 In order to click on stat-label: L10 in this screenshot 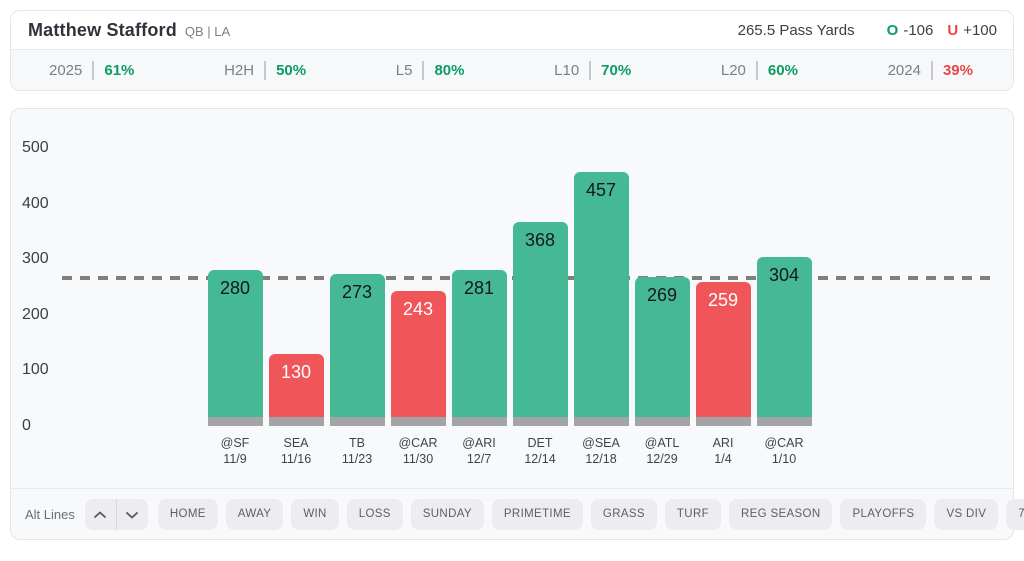, I will do `click(567, 70)`.